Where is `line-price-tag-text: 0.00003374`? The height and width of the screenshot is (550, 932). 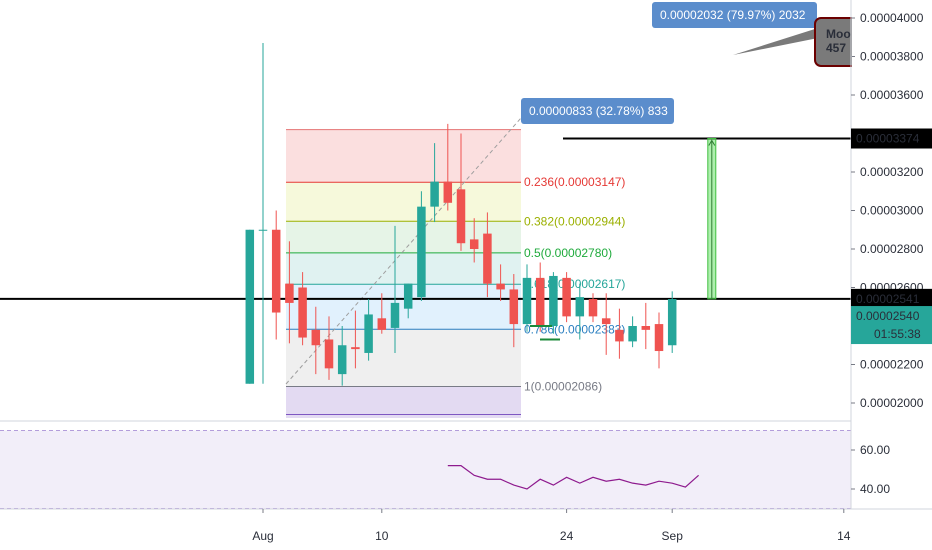 line-price-tag-text: 0.00003374 is located at coordinates (888, 139).